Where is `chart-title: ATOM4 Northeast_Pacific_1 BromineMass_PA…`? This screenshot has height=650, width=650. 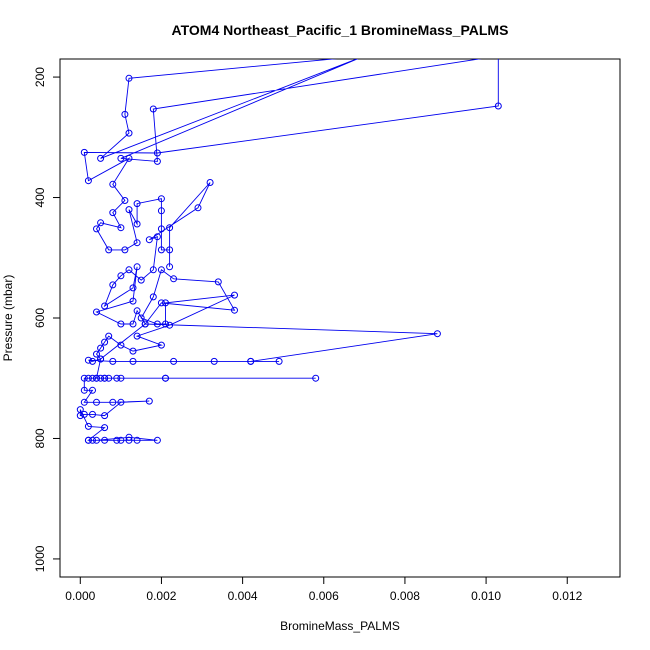
chart-title: ATOM4 Northeast_Pacific_1 BromineMass_PA… is located at coordinates (340, 30).